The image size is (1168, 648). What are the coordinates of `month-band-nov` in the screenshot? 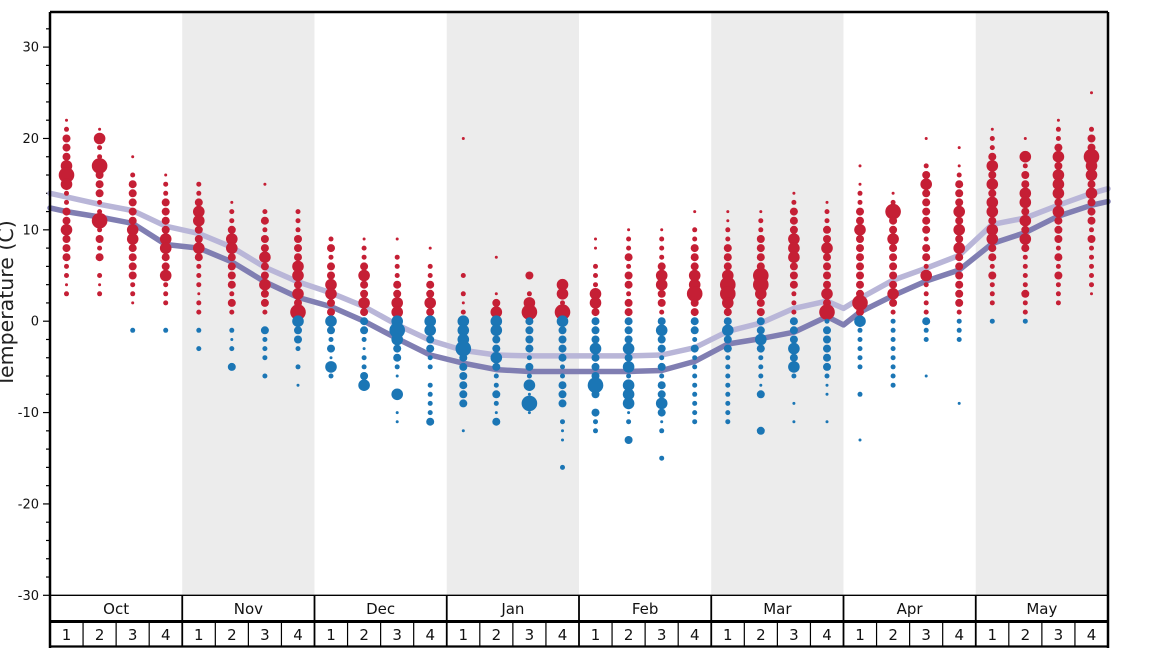 It's located at (248, 304).